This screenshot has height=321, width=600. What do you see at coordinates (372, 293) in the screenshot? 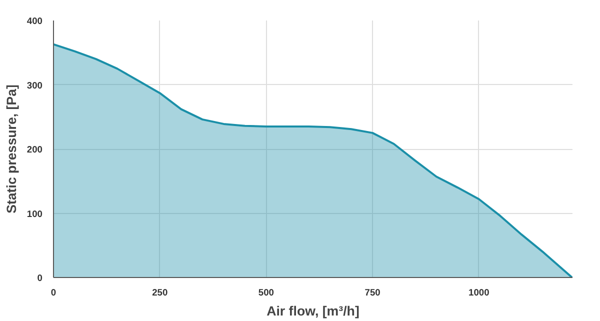
I see `x-tick-label: 750` at bounding box center [372, 293].